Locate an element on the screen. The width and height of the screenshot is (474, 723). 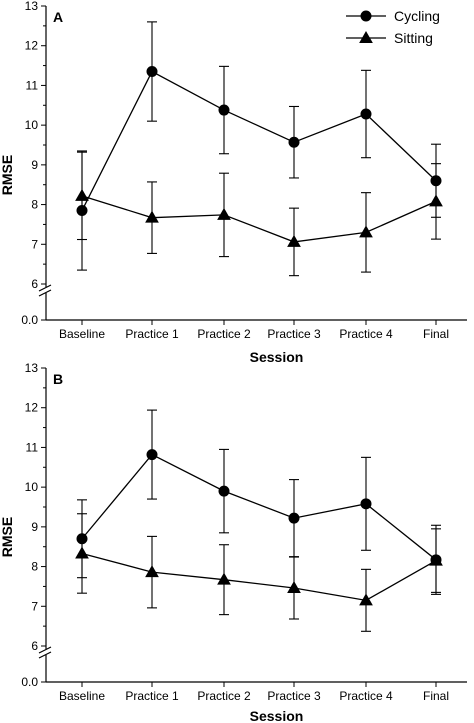
panel-label: B is located at coordinates (58, 379).